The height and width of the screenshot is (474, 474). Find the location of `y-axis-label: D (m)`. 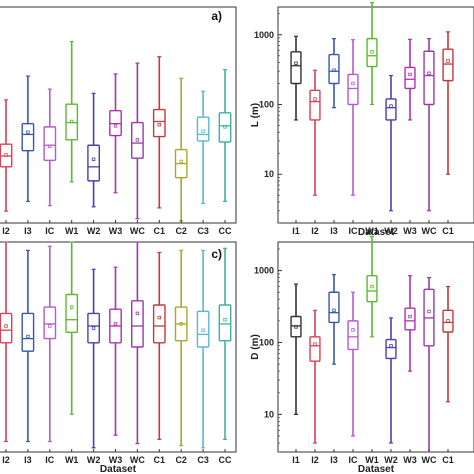

y-axis-label: D (m) is located at coordinates (255, 347).